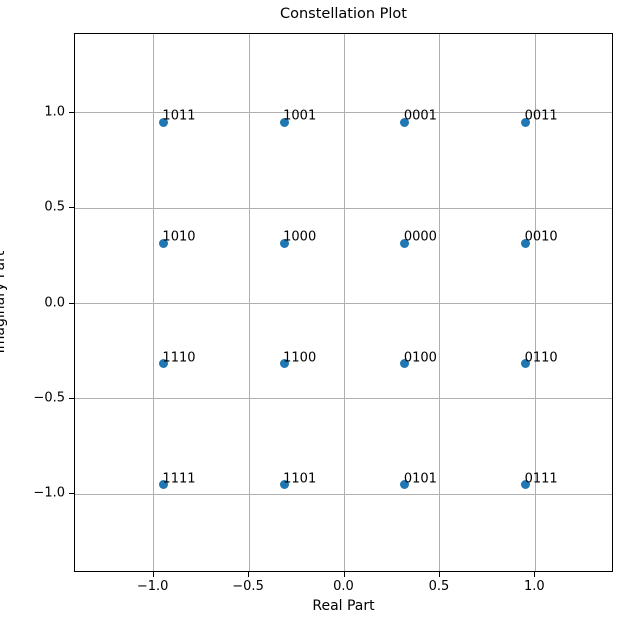 This screenshot has height=624, width=621. What do you see at coordinates (541, 358) in the screenshot?
I see `point-label: 0110` at bounding box center [541, 358].